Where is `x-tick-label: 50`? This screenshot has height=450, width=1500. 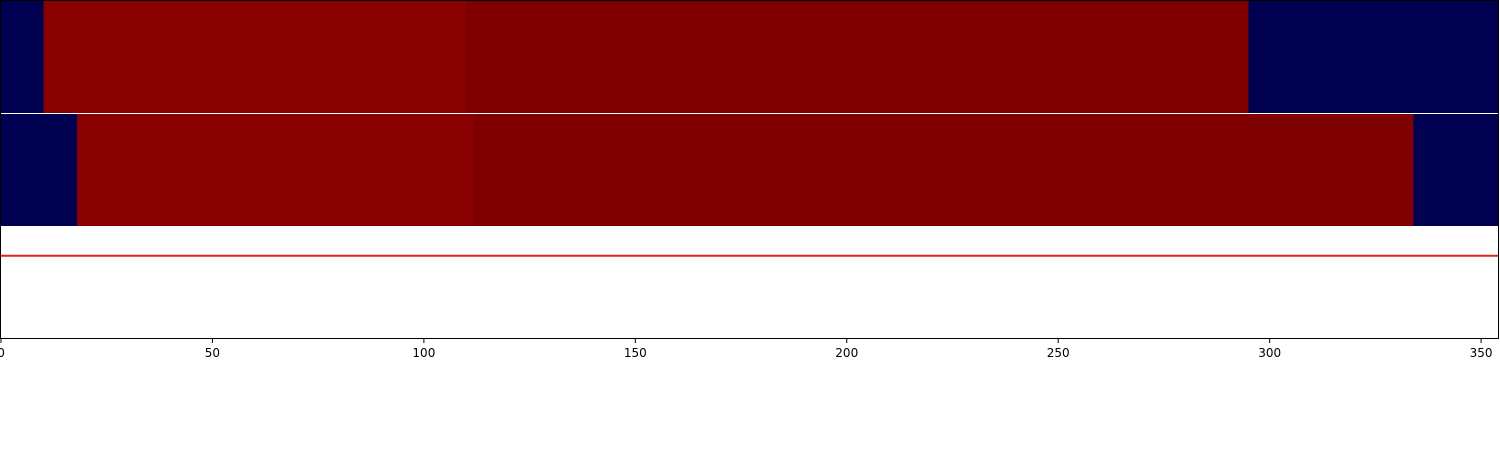
x-tick-label: 50 is located at coordinates (212, 353).